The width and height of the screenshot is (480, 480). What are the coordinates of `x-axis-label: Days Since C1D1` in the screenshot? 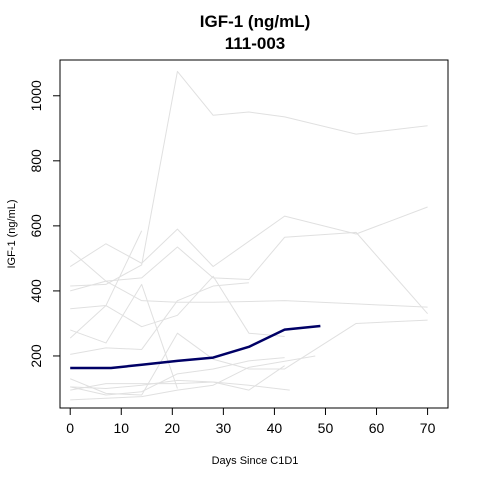 It's located at (255, 461).